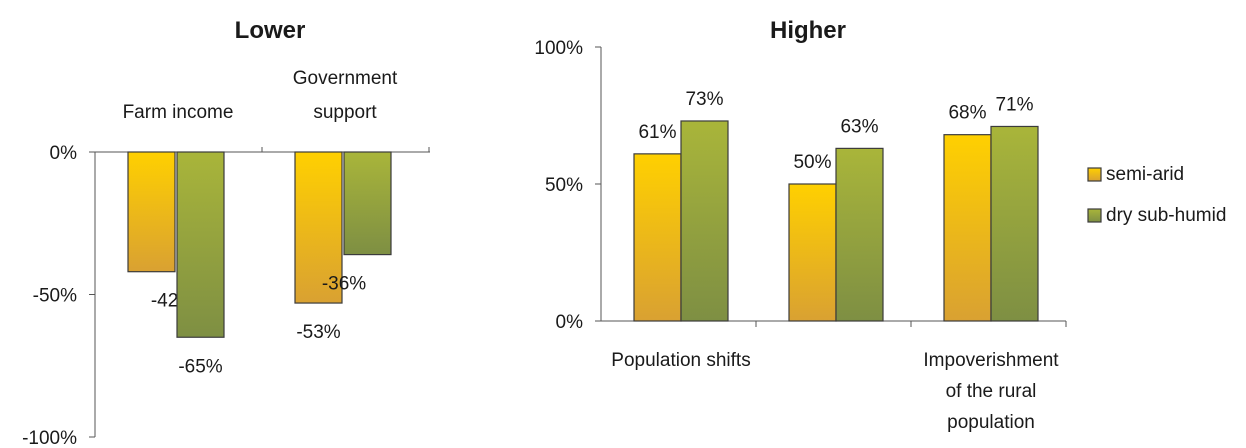 This screenshot has height=448, width=1246. What do you see at coordinates (657, 132) in the screenshot?
I see `higher-data-label: 61%` at bounding box center [657, 132].